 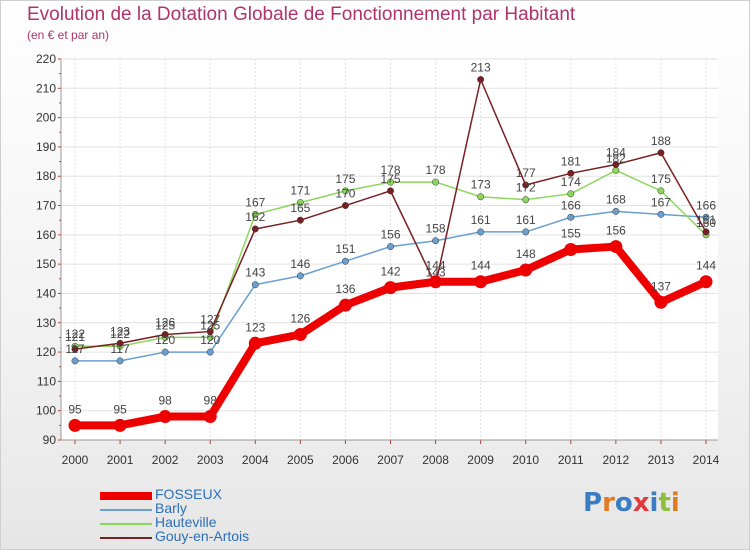 I want to click on data-label-barly: 143, so click(x=255, y=273).